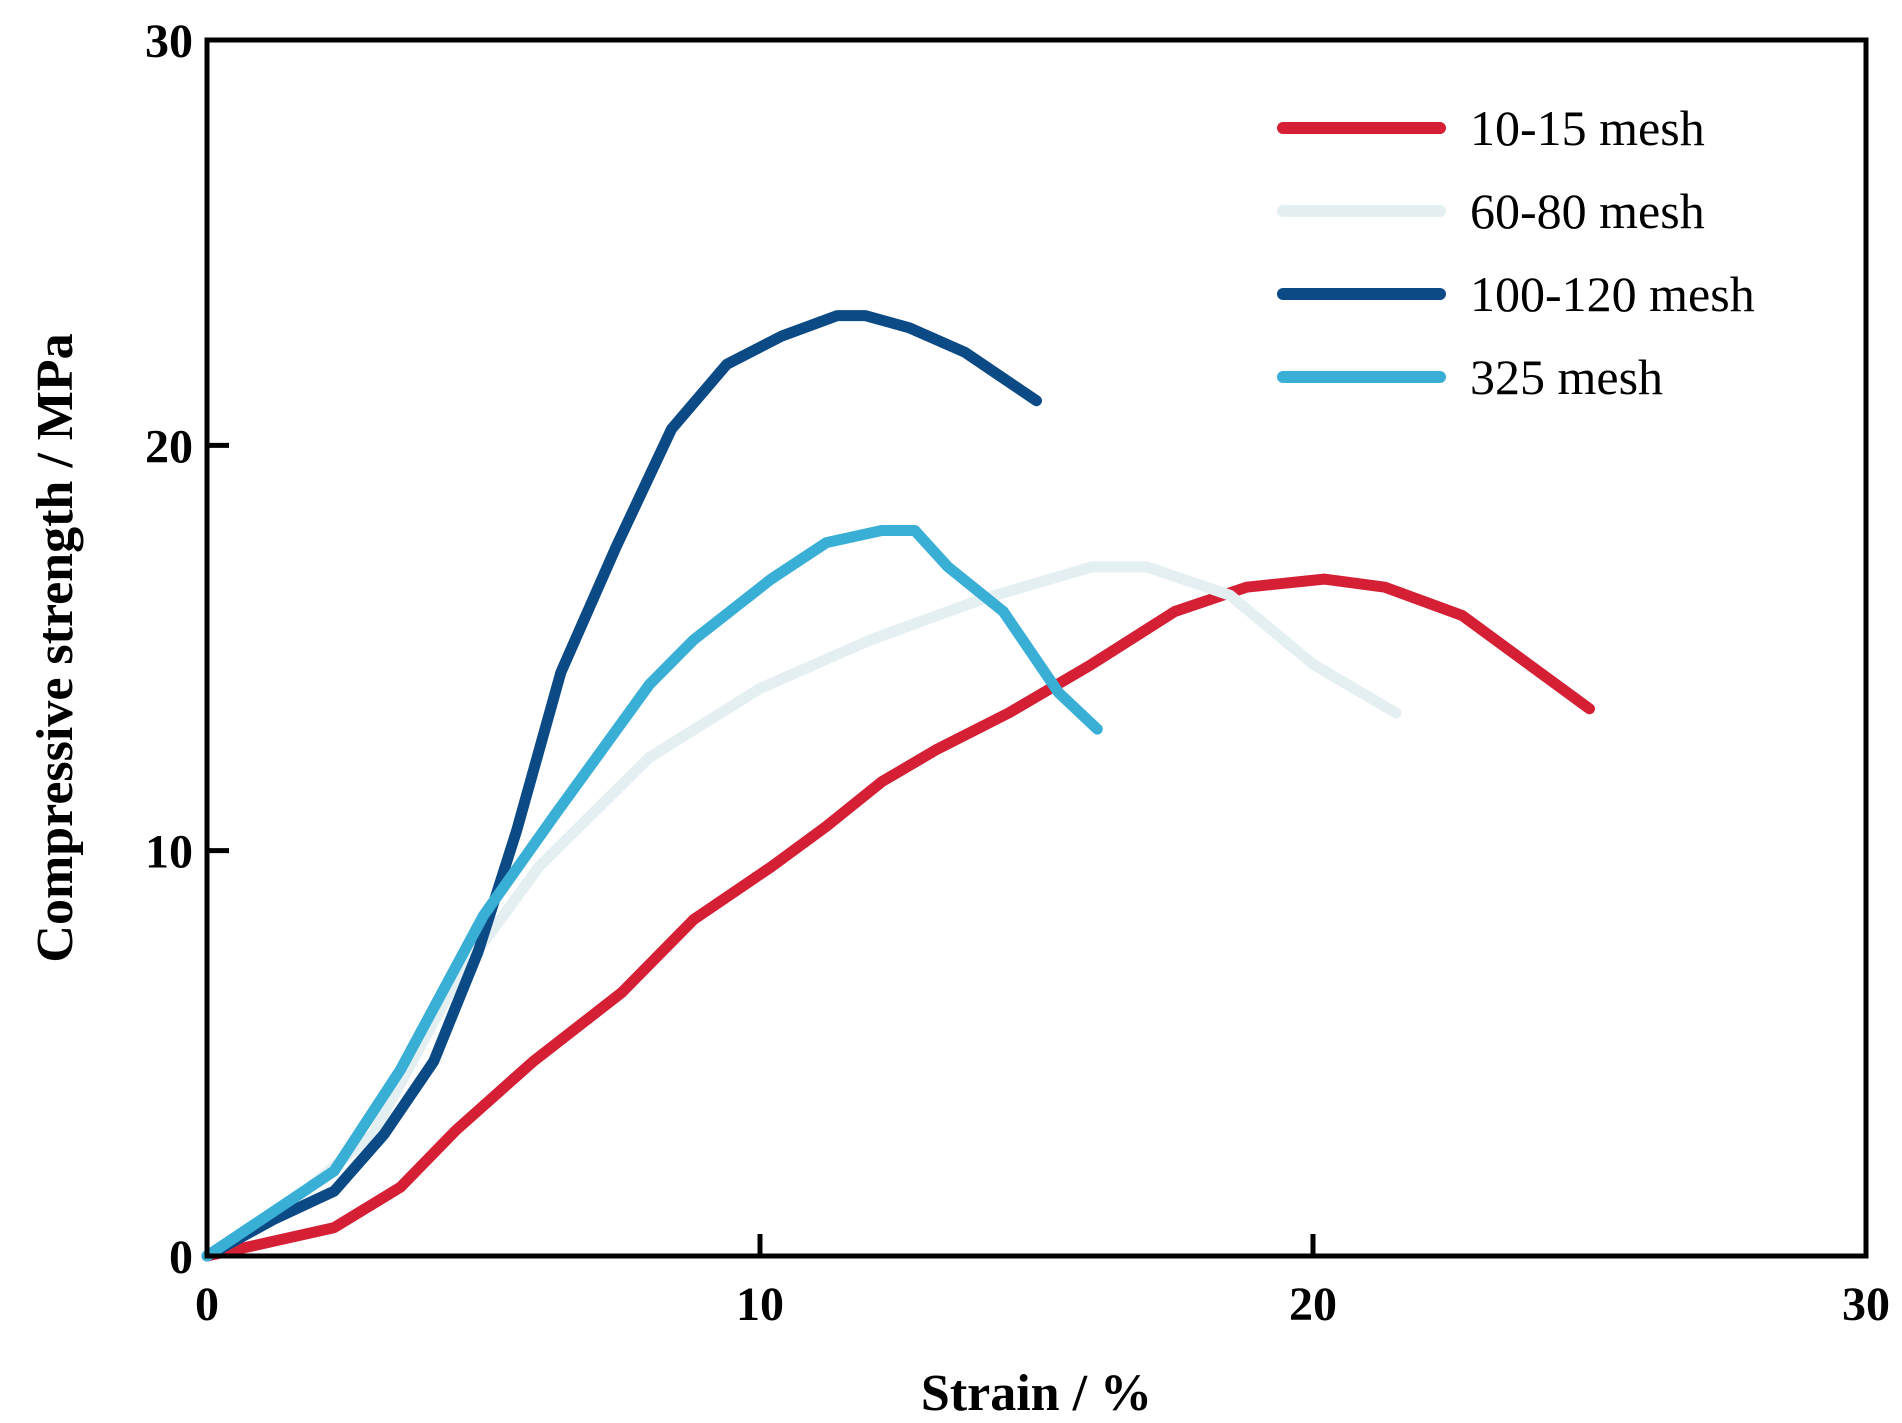 Image resolution: width=1902 pixels, height=1423 pixels. What do you see at coordinates (1313, 1304) in the screenshot?
I see `x-tick-label: 20` at bounding box center [1313, 1304].